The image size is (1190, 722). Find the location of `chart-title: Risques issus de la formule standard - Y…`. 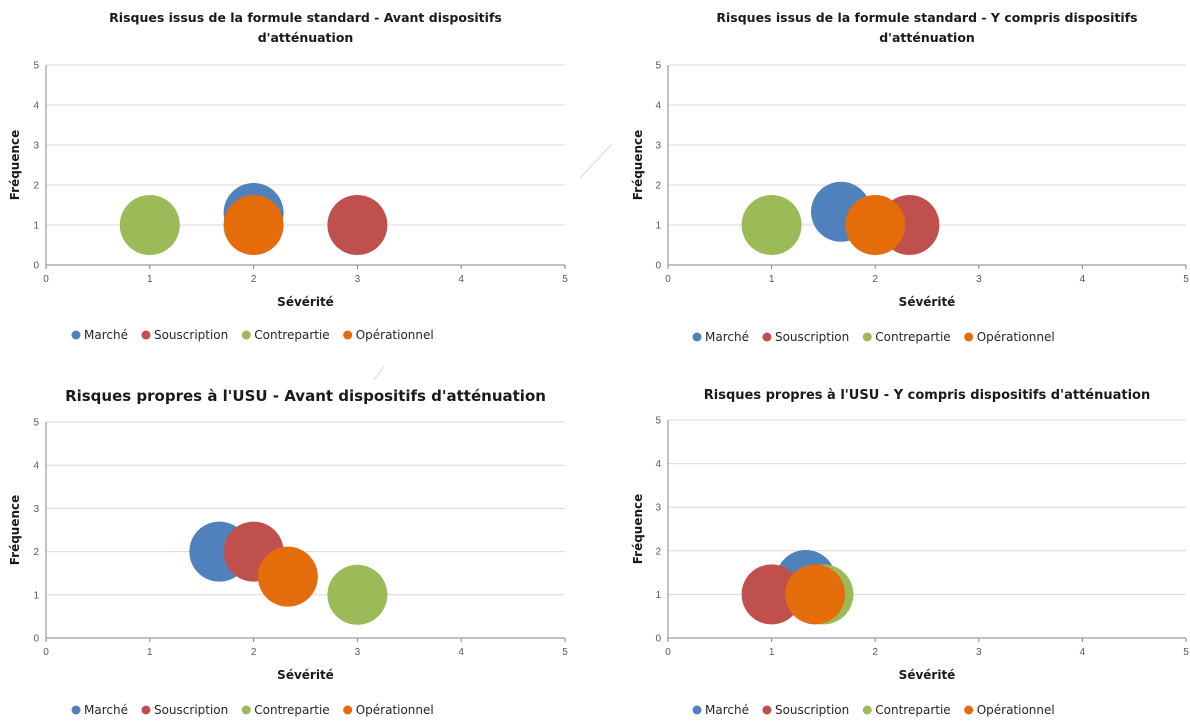

chart-title: Risques issus de la formule standard - Y… is located at coordinates (926, 17).